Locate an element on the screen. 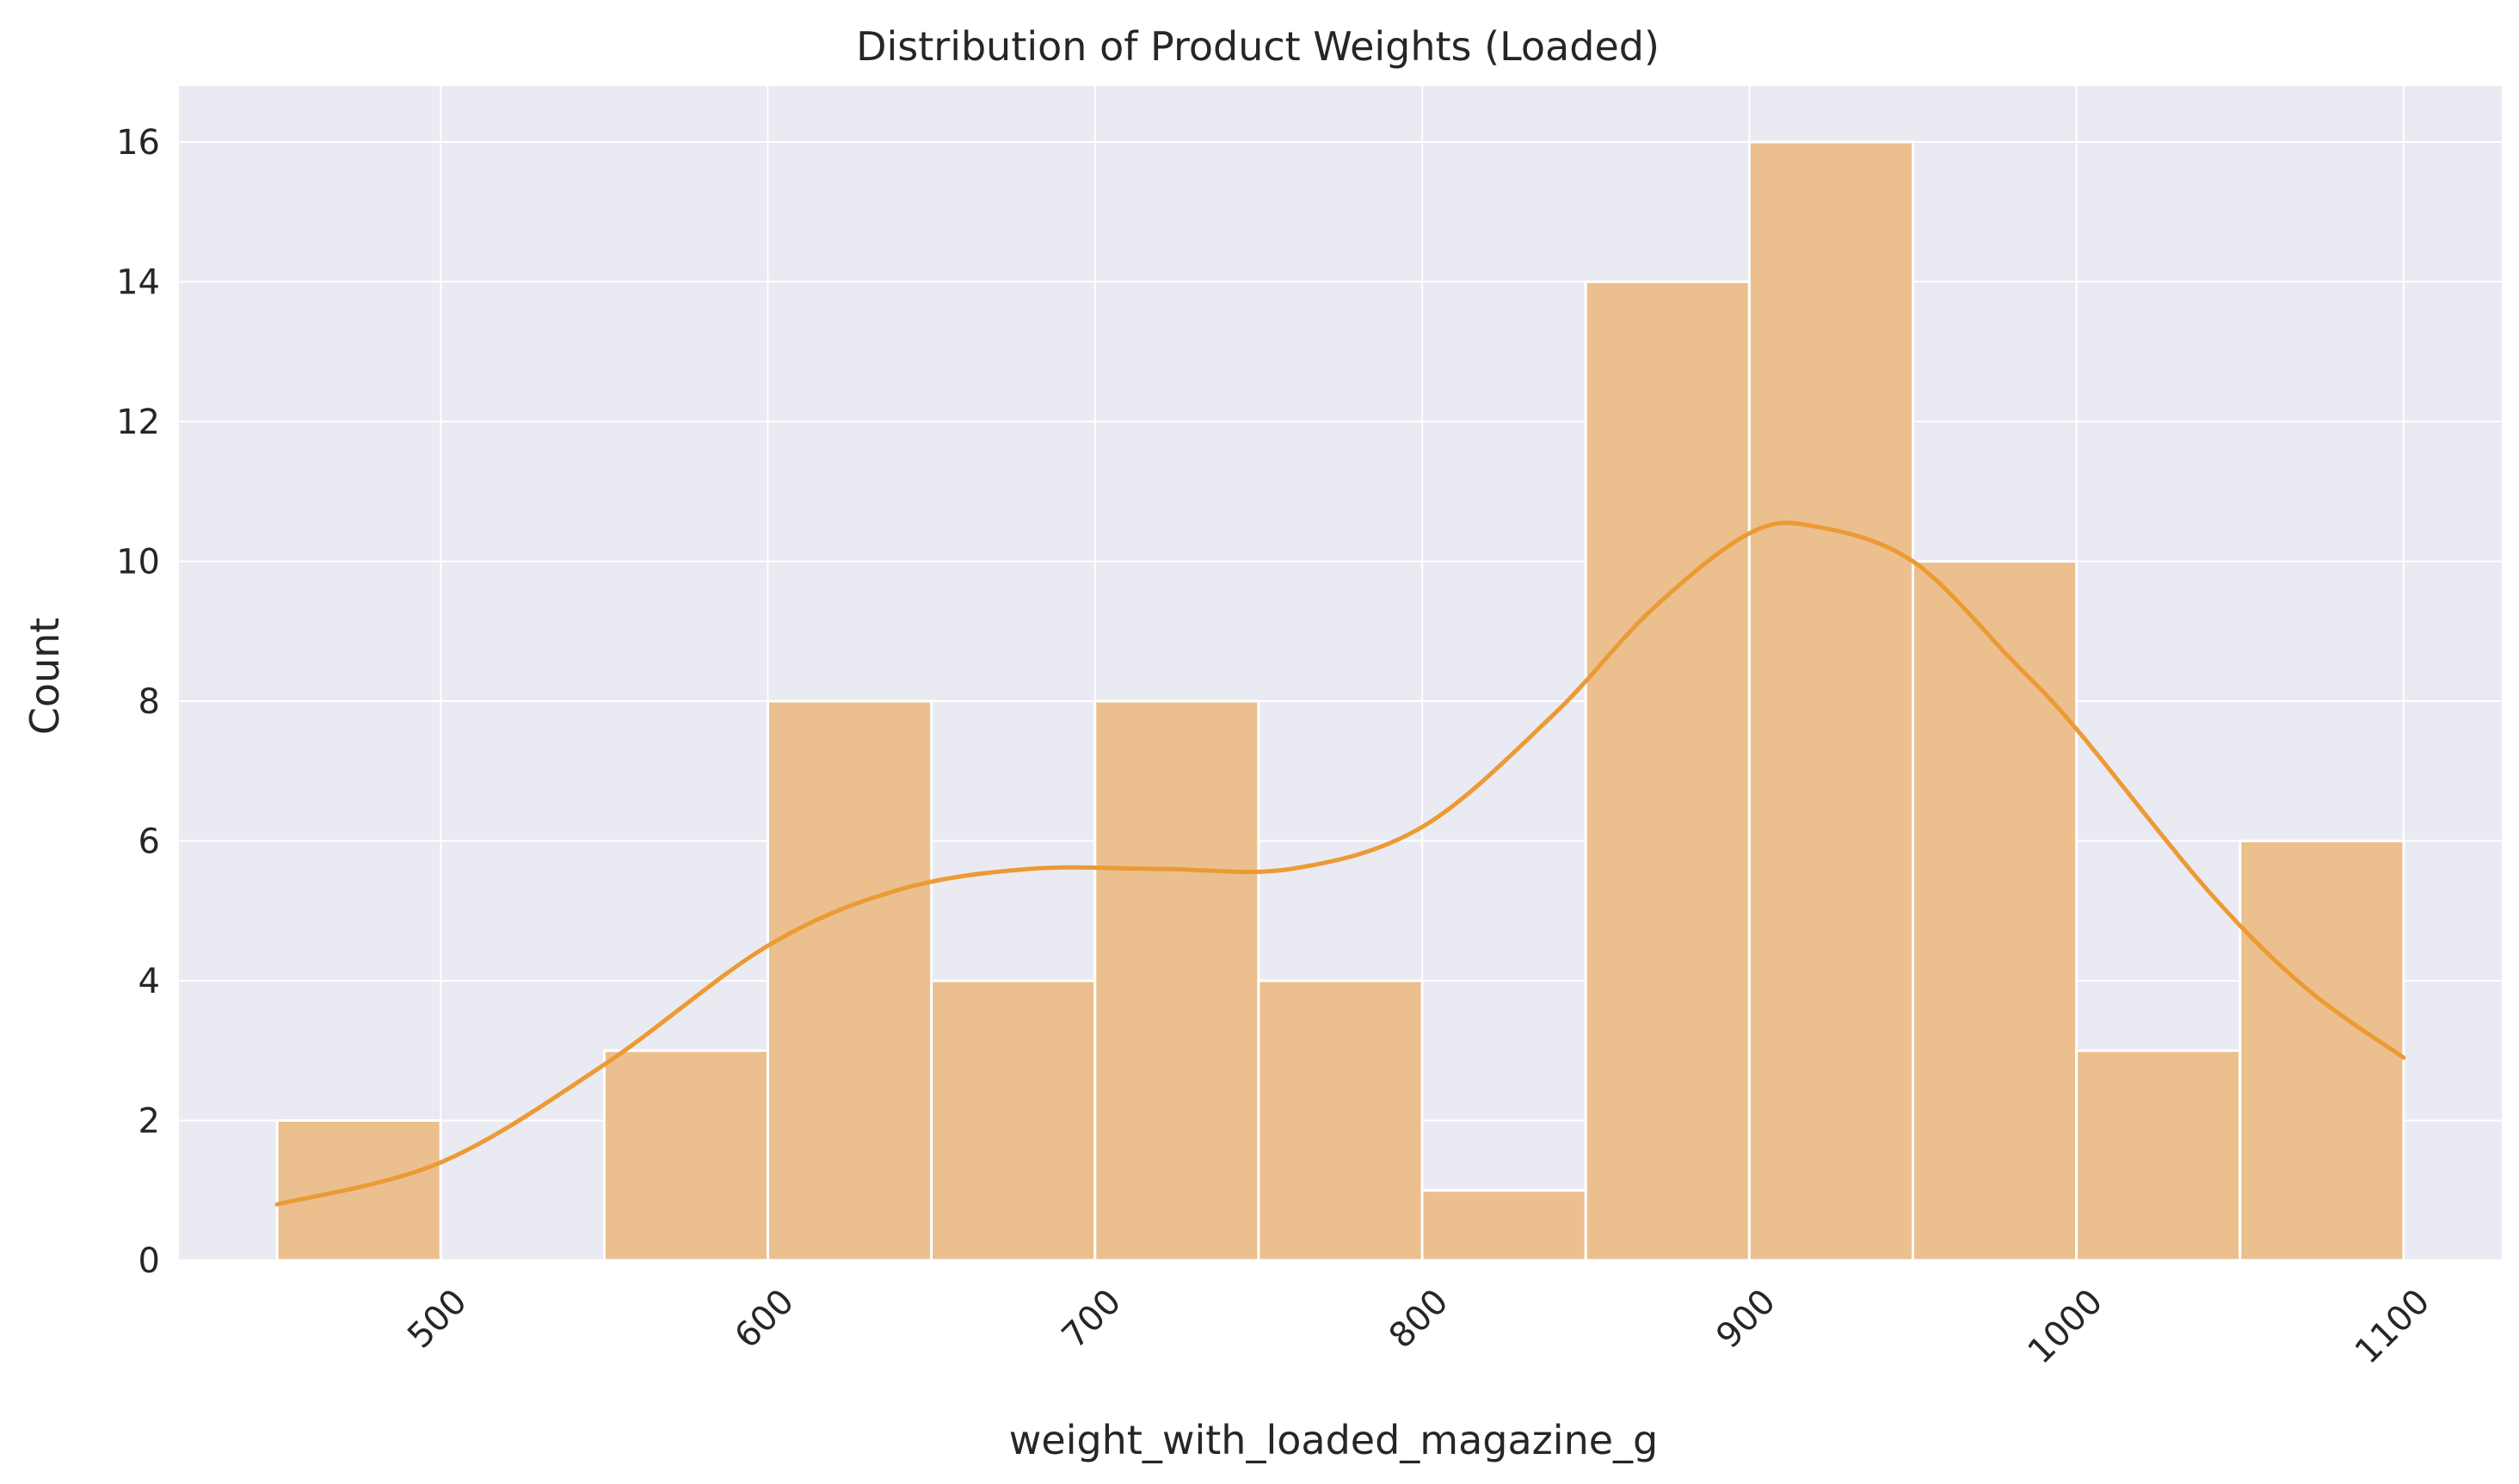 This screenshot has width=2519, height=1484. x-tick-label: 900 is located at coordinates (1746, 1319).